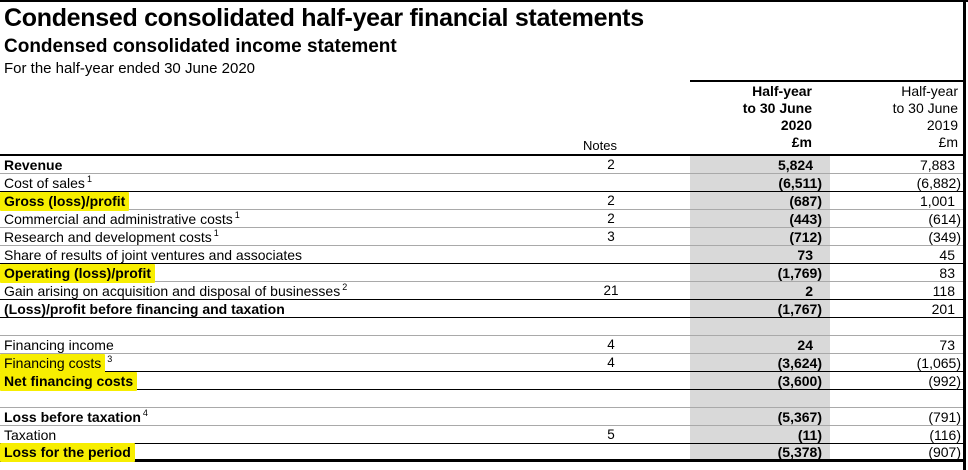  Describe the element at coordinates (944, 416) in the screenshot. I see `row-value-2019: (791)` at that location.